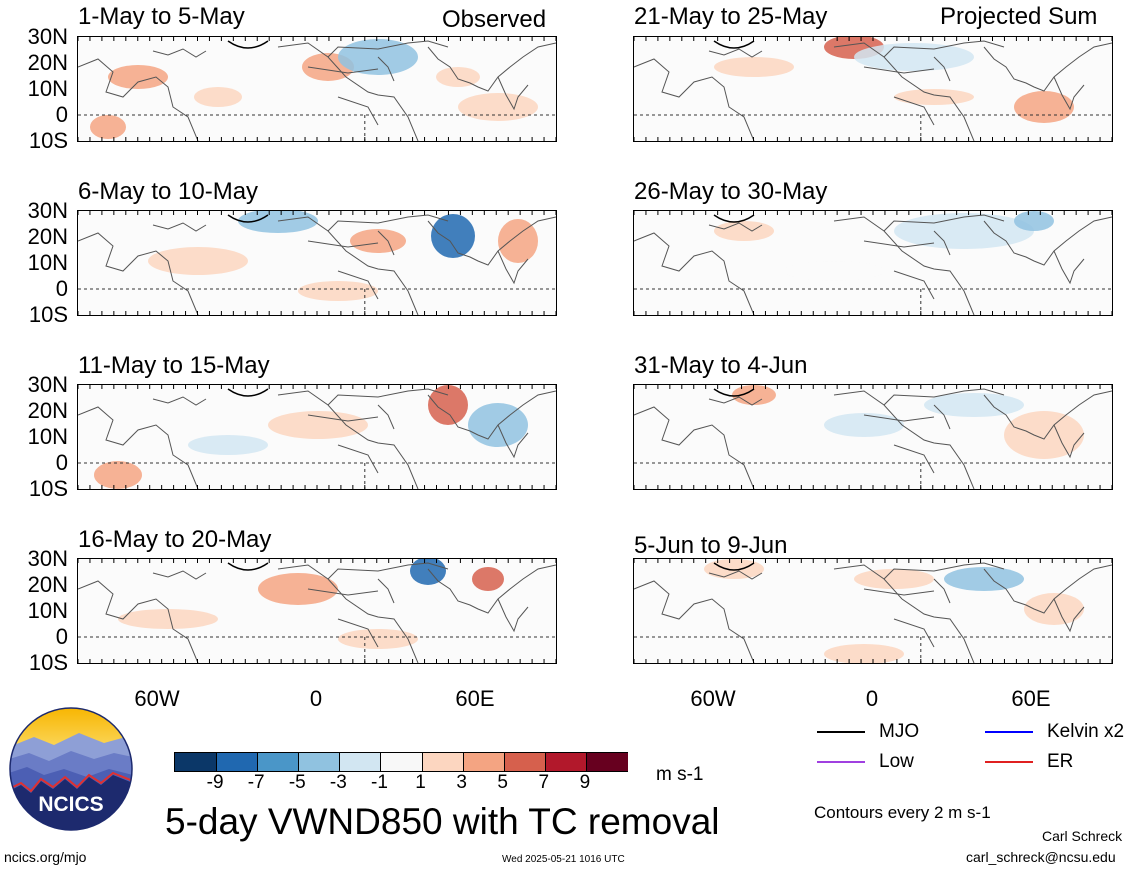 The width and height of the screenshot is (1135, 872). Describe the element at coordinates (1082, 836) in the screenshot. I see `author-name: Carl Schreck` at that location.